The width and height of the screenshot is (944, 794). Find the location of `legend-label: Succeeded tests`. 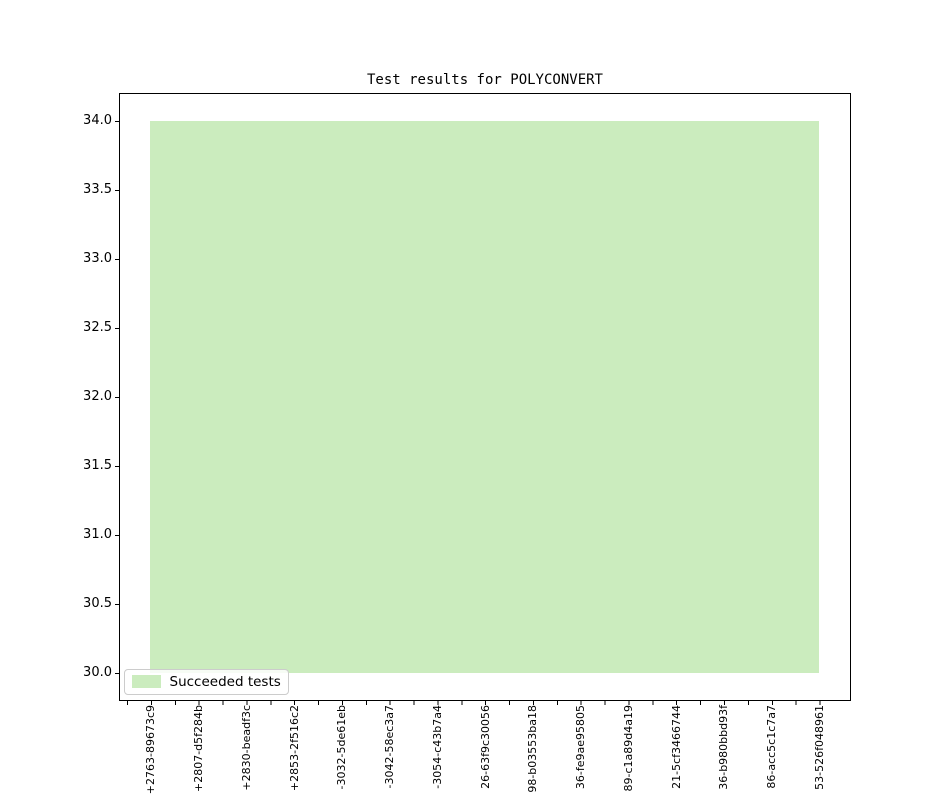

legend-label: Succeeded tests is located at coordinates (225, 681).